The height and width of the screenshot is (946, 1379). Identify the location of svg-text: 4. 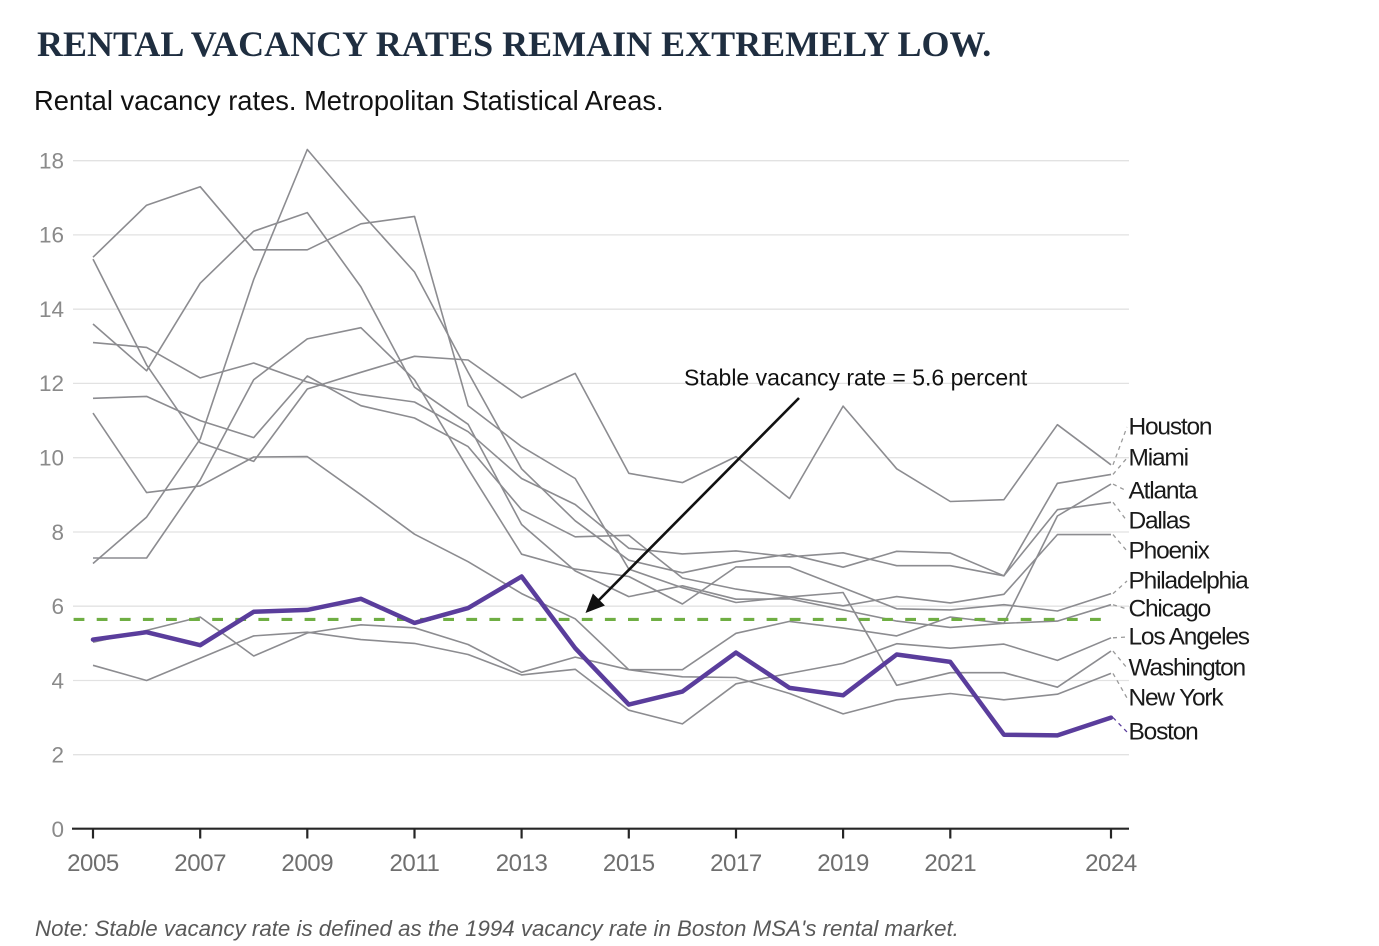
(57, 680).